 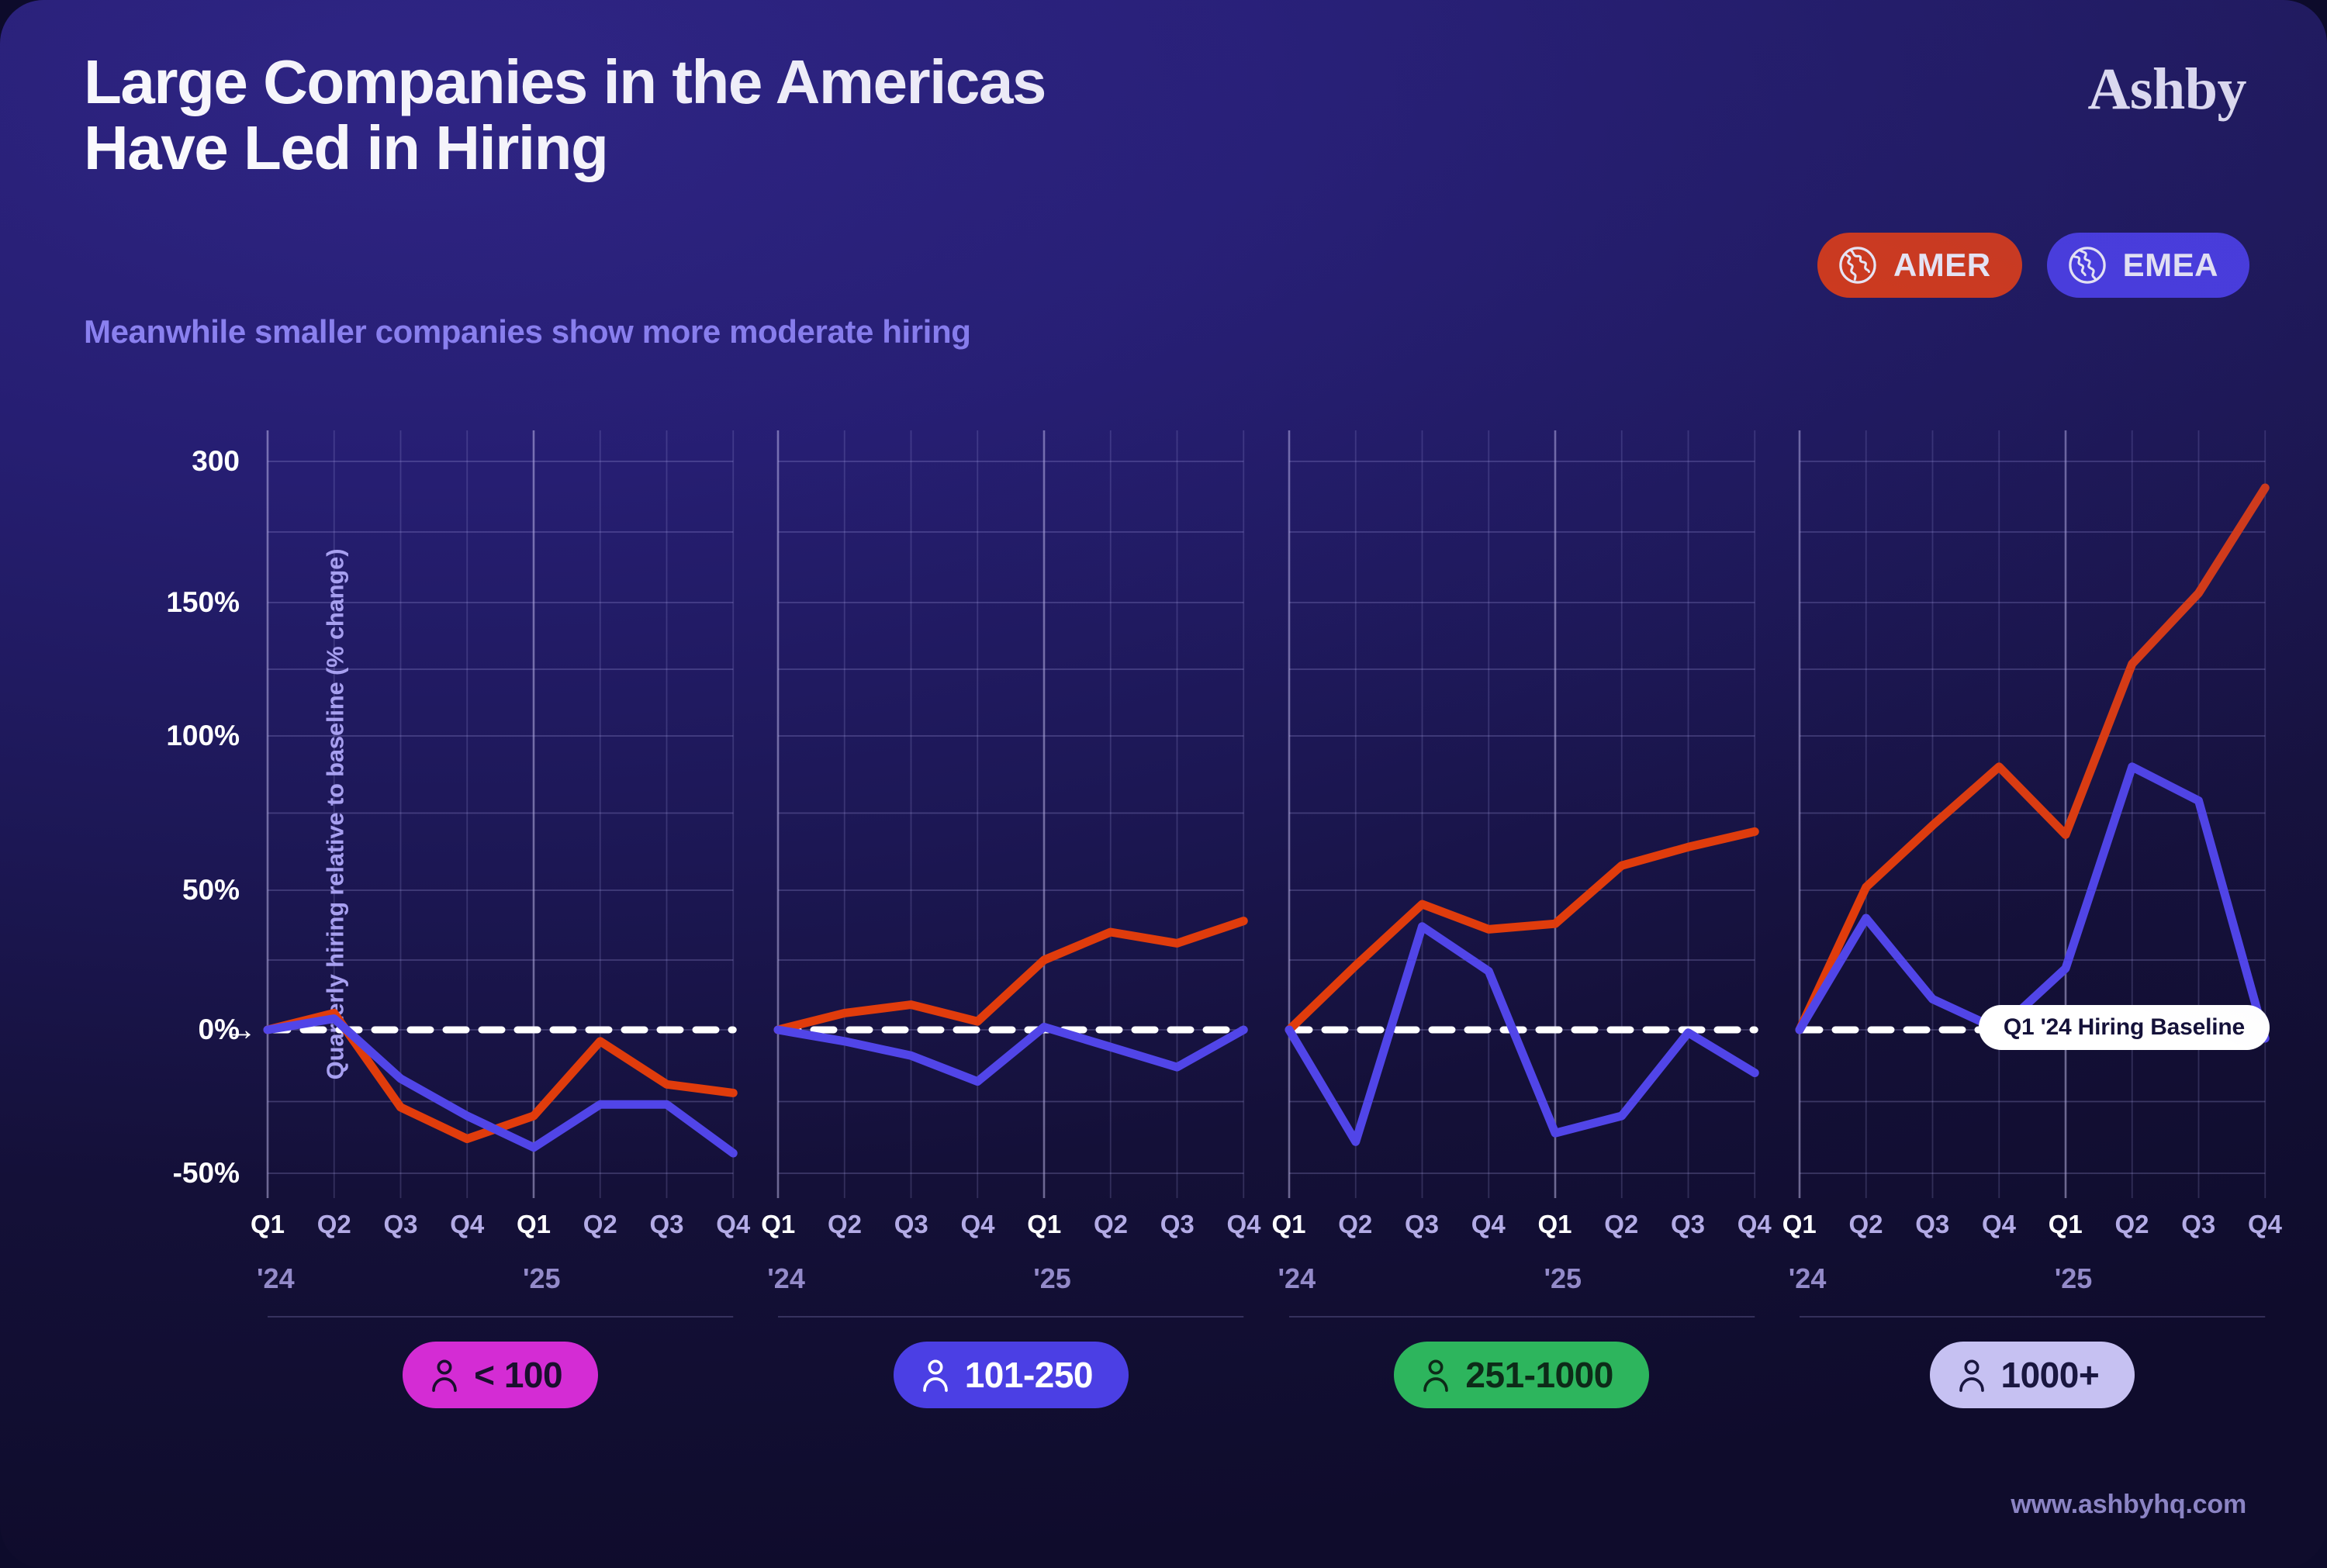 I want to click on size-badge--100: < 100, so click(x=501, y=1375).